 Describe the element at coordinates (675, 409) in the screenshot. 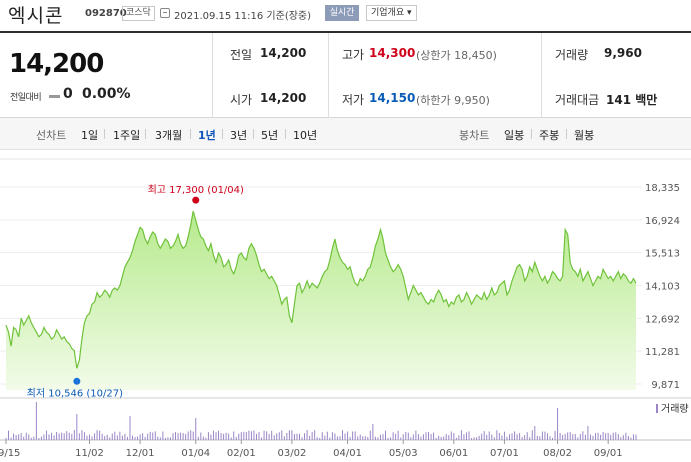

I see `volume-legend-label: 거래량` at that location.